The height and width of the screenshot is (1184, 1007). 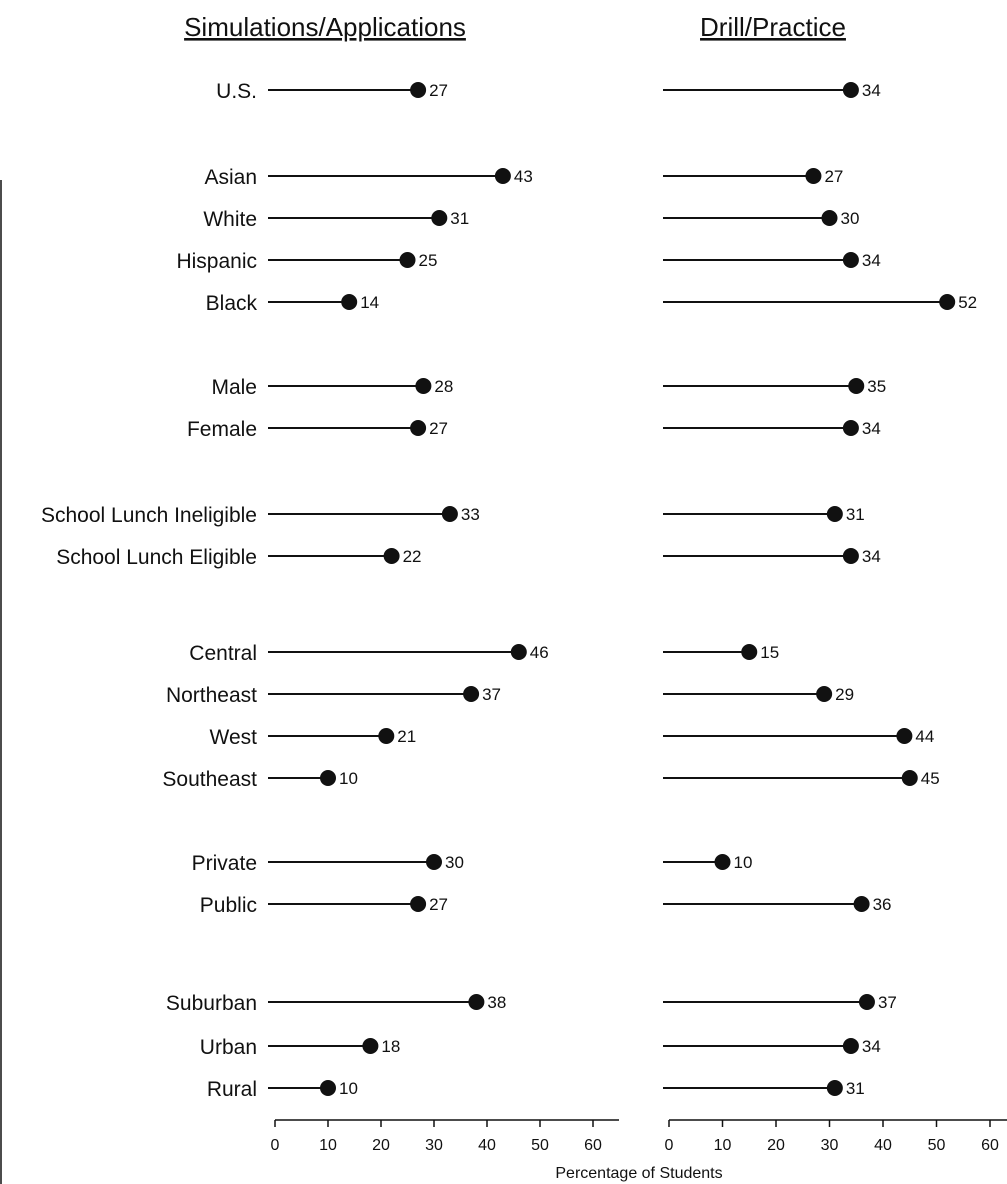 I want to click on value-label: 46, so click(x=539, y=652).